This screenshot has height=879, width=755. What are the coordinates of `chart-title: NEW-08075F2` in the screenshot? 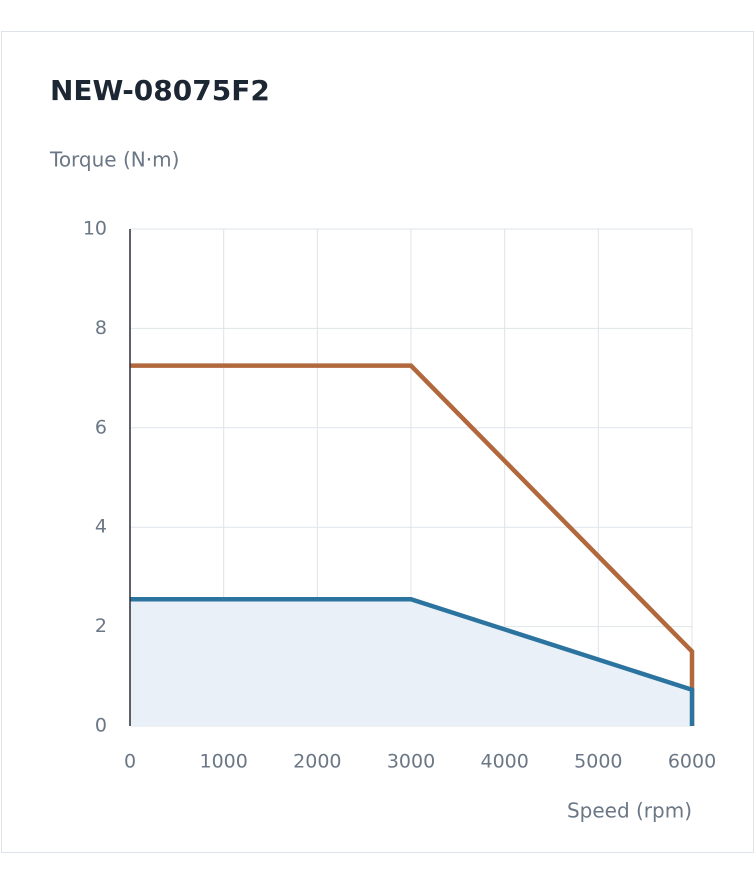 It's located at (160, 90).